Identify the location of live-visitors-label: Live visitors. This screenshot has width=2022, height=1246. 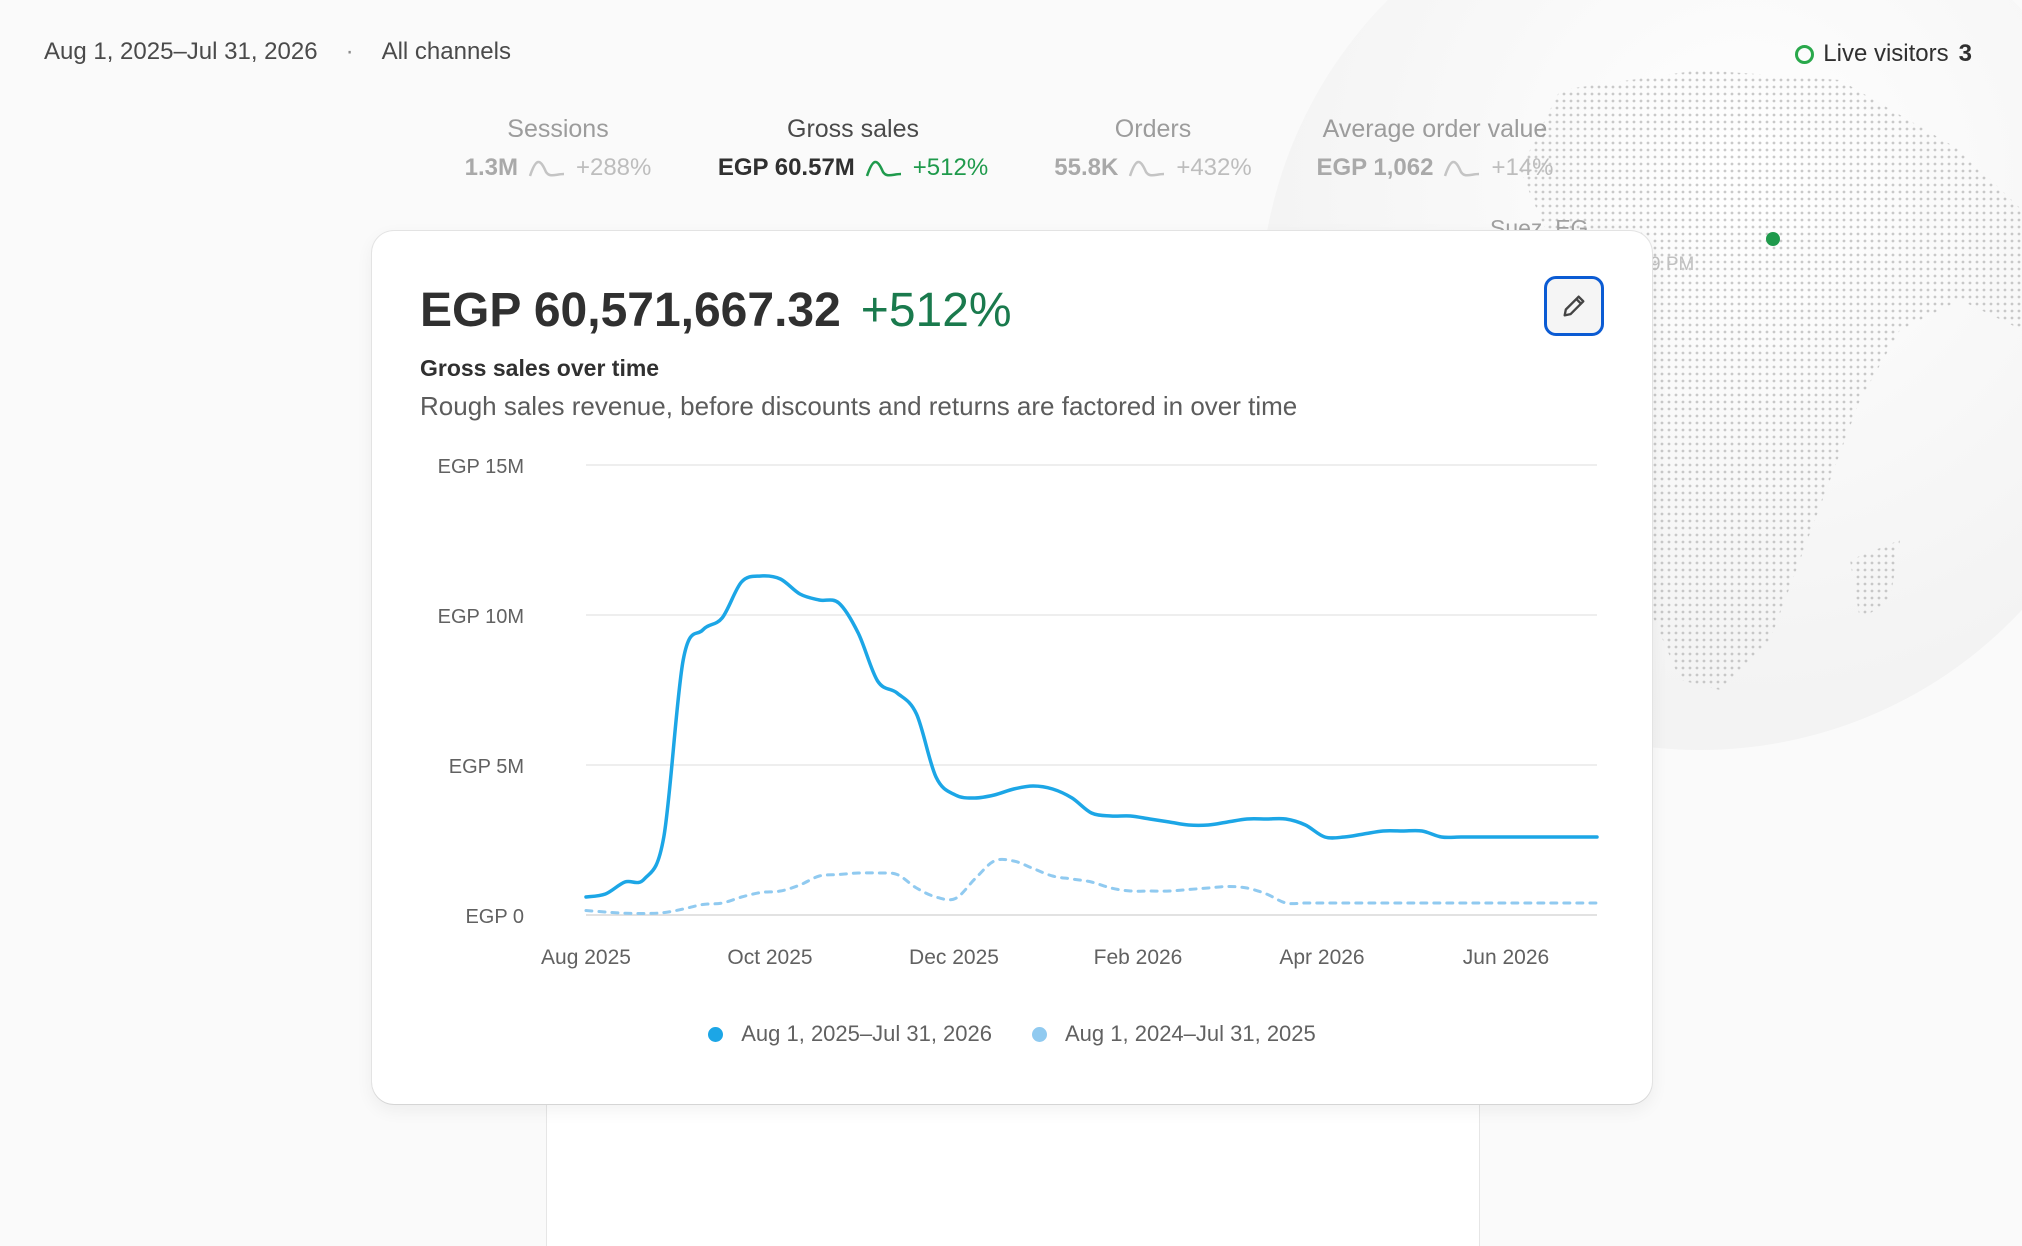
(1886, 53).